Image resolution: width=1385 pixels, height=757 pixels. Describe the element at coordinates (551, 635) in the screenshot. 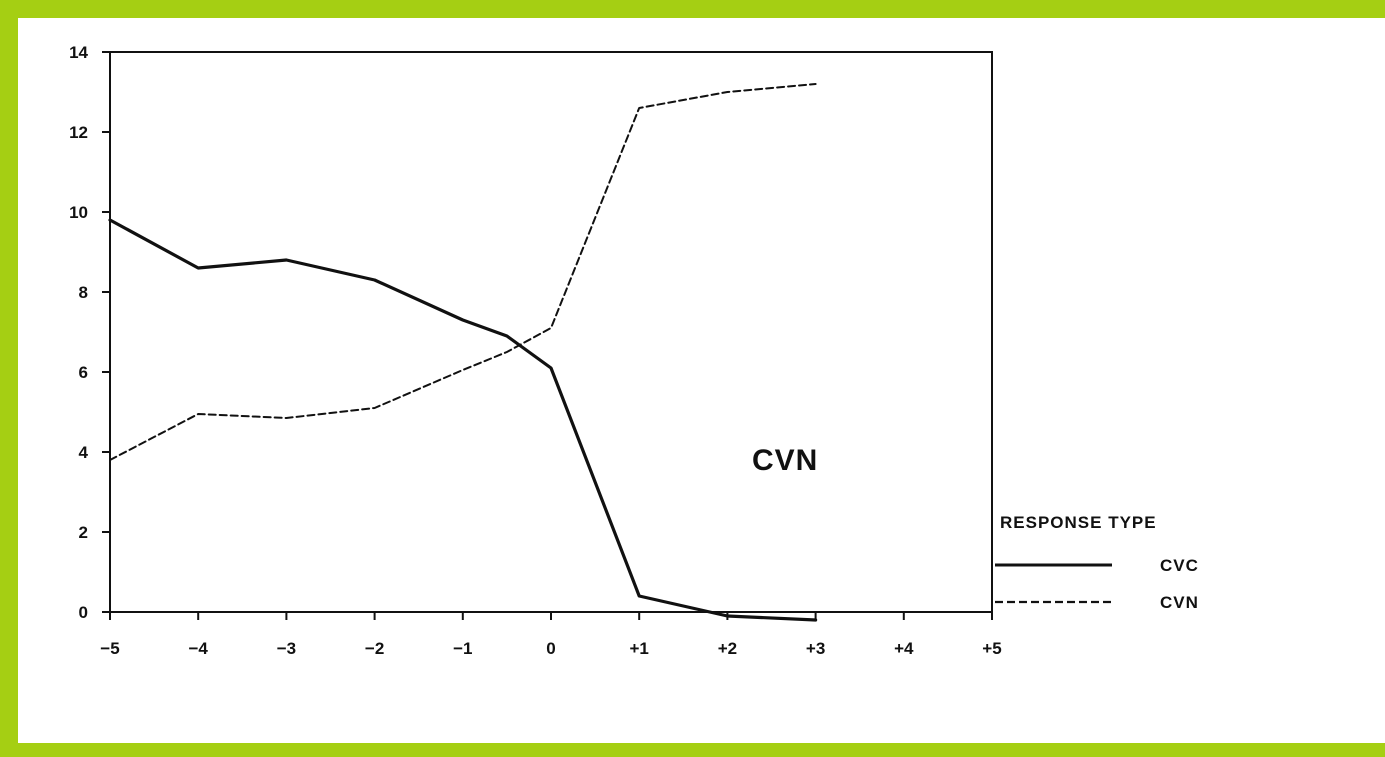

I see `x-axis: −5 −4 −3 −2 −1 0 +1 +2 +3 +4 +5` at that location.